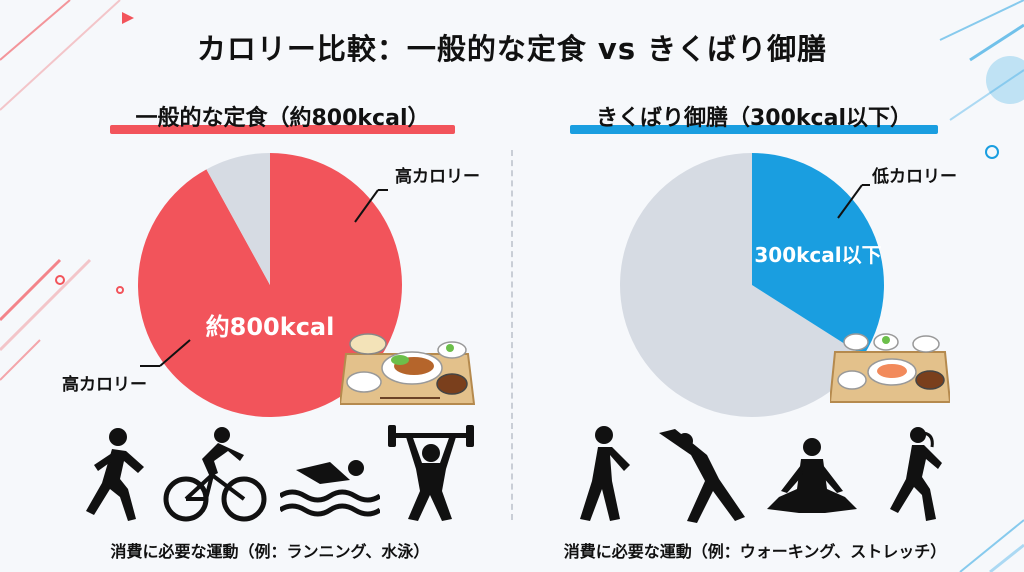 Image resolution: width=1024 pixels, height=572 pixels. I want to click on teishoku-tray-icon, so click(407, 369).